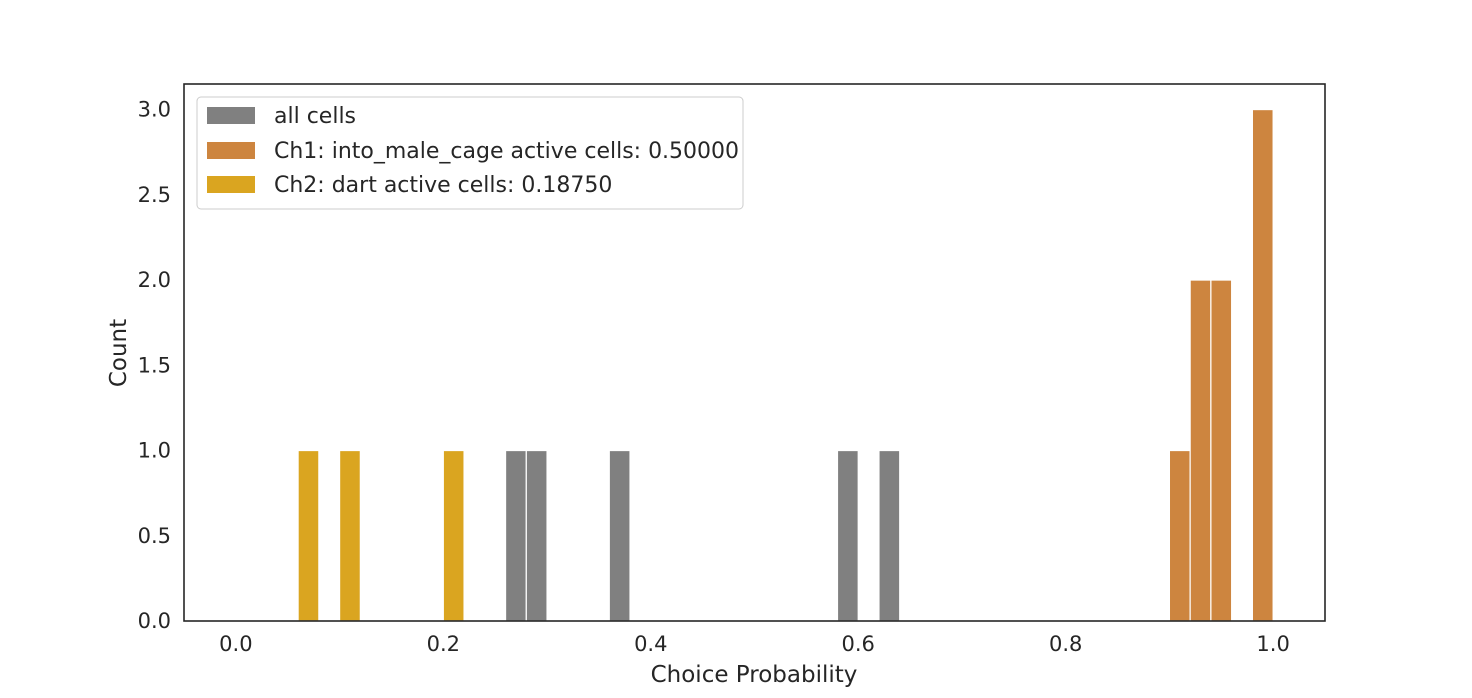 This screenshot has height=698, width=1472. I want to click on y-tick-label: 2.5, so click(154, 195).